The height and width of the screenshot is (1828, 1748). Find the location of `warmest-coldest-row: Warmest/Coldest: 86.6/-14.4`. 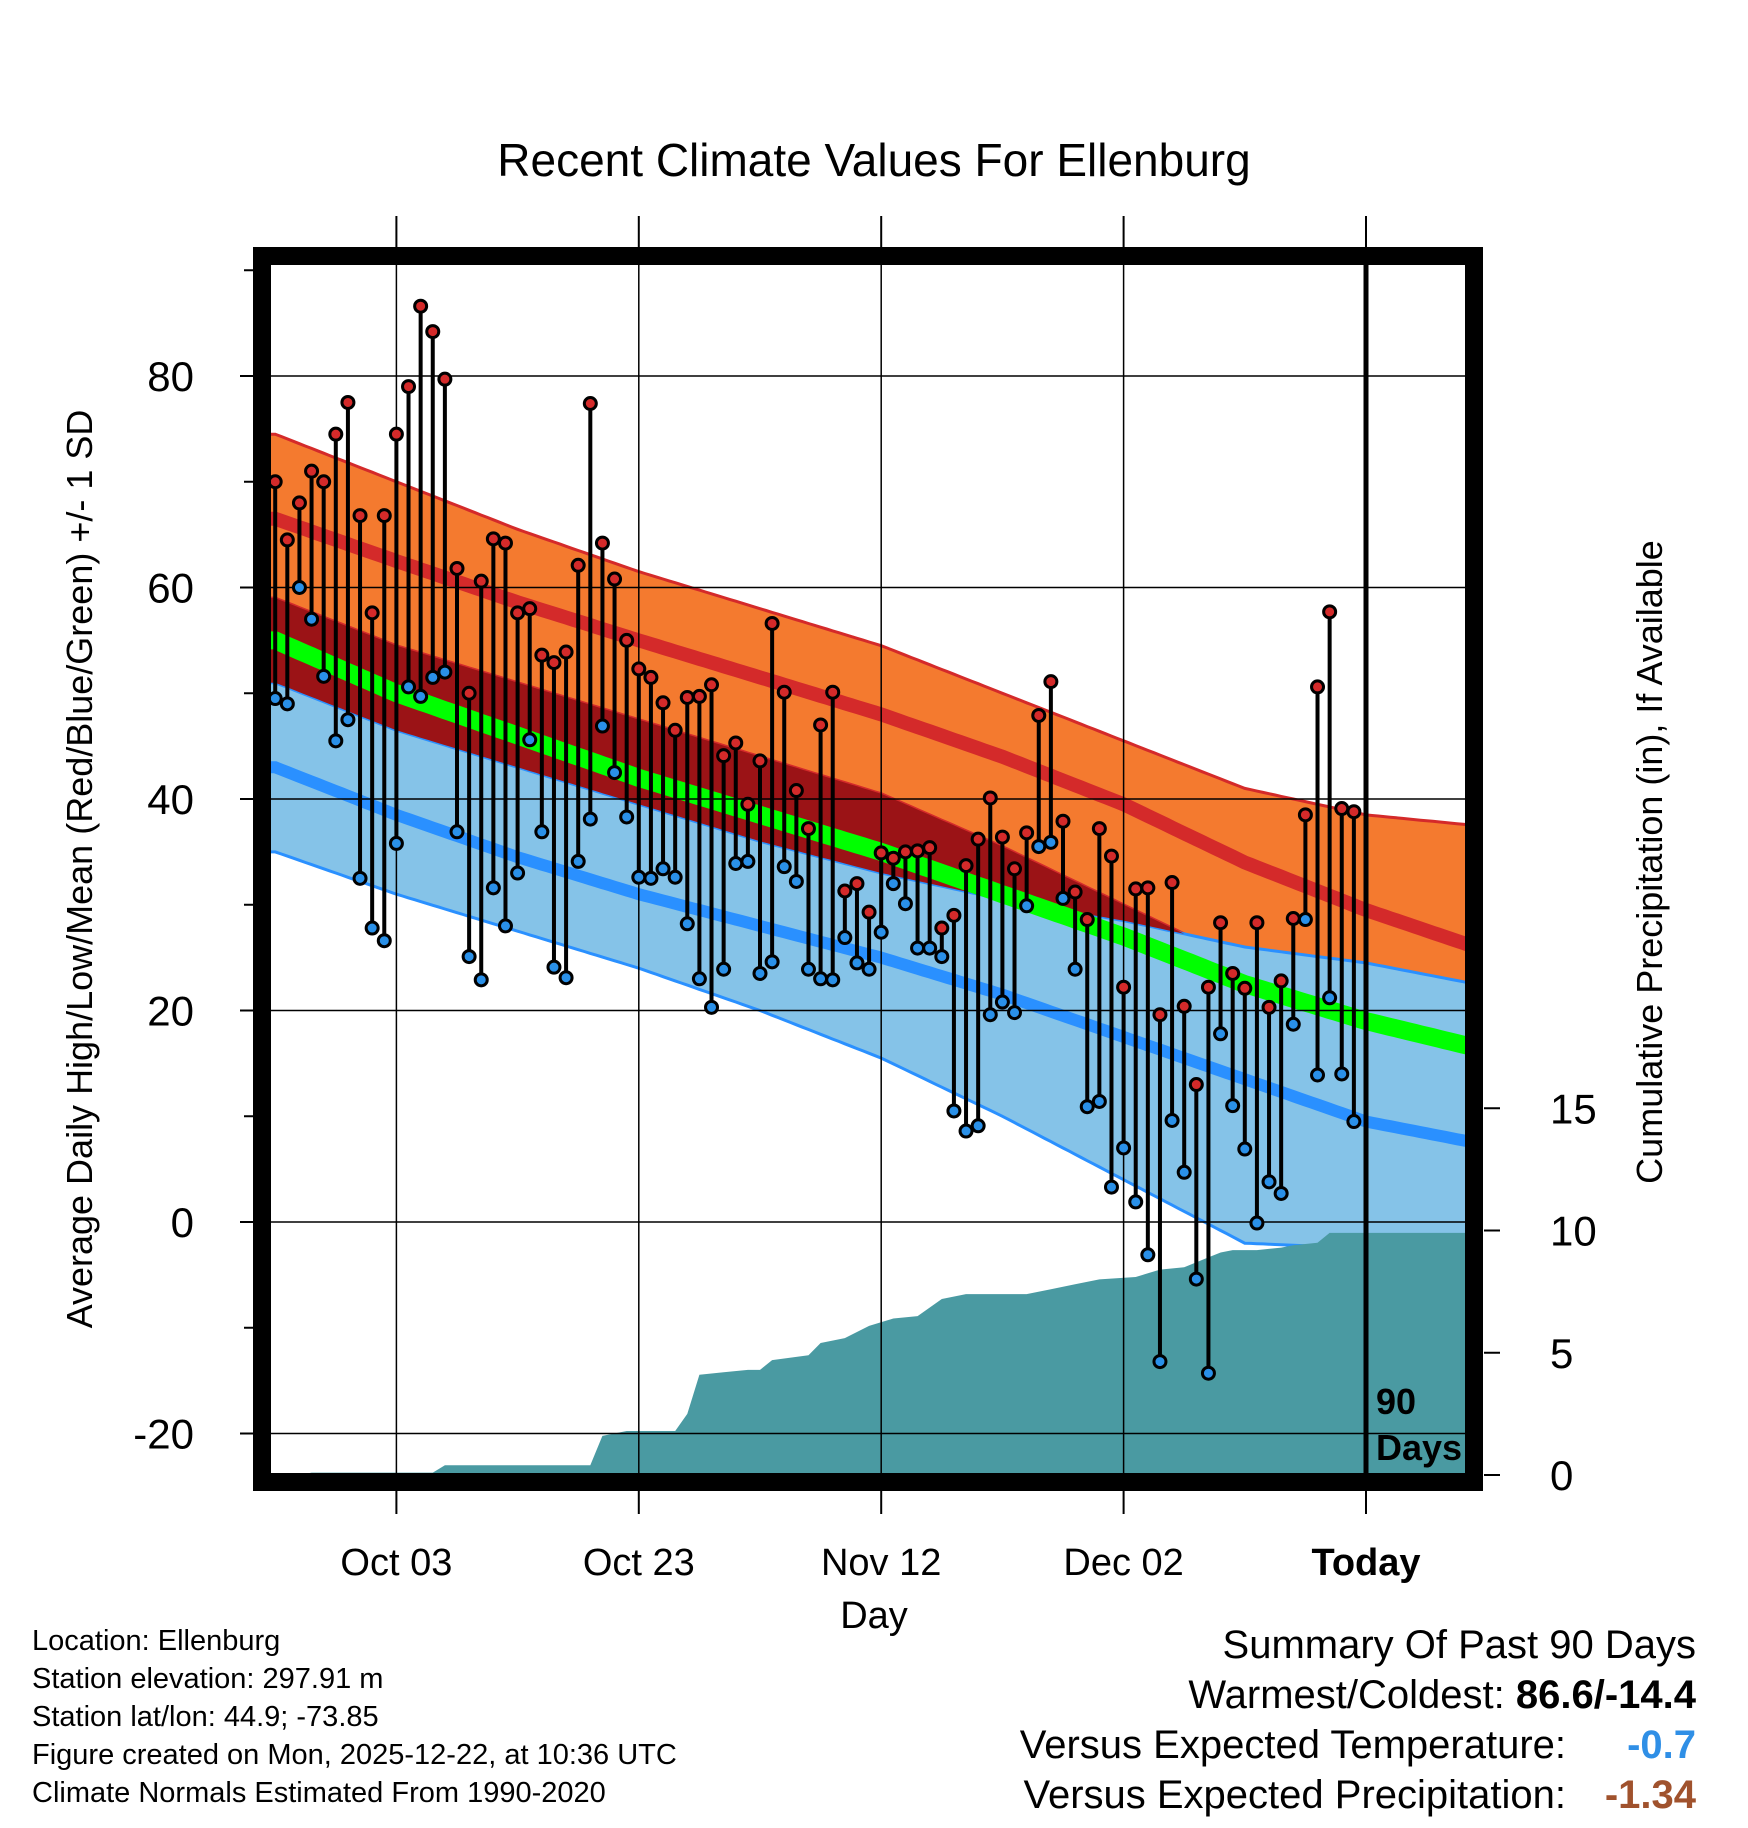

warmest-coldest-row: Warmest/Coldest: 86.6/-14.4 is located at coordinates (1358, 1695).